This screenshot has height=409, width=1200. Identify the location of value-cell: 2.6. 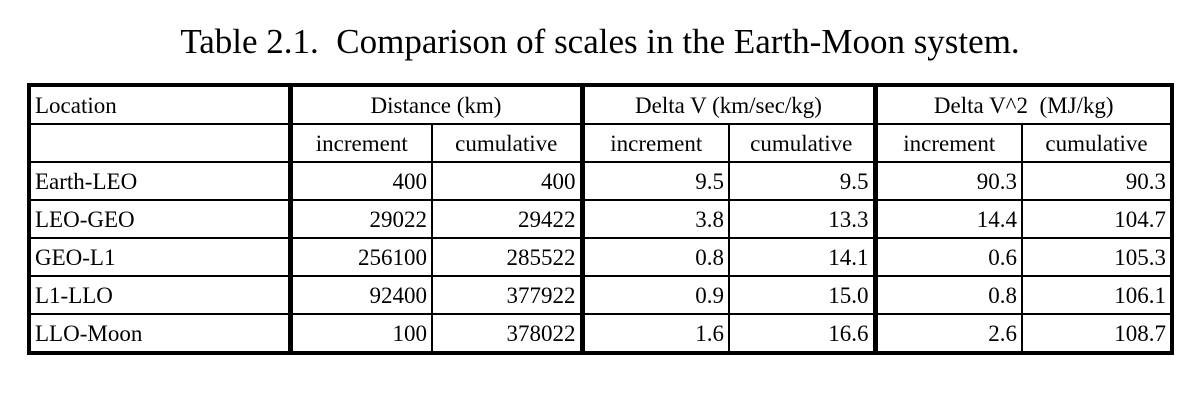
(947, 333).